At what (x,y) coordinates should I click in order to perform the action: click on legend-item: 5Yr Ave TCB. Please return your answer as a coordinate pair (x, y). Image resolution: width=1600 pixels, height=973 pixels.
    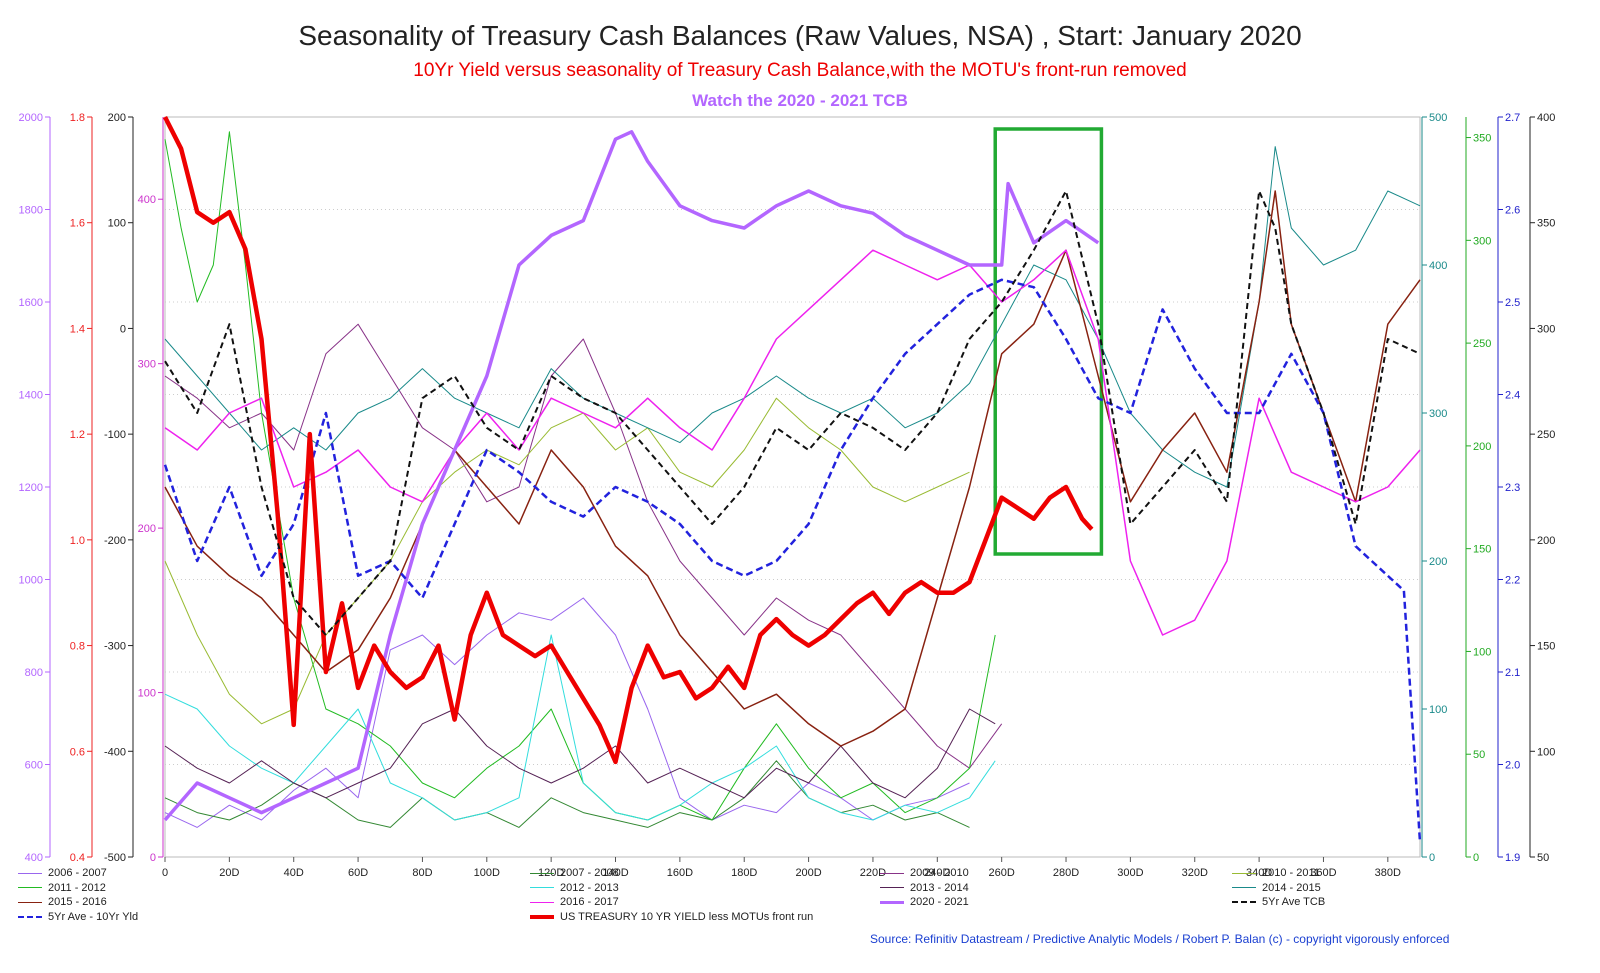
    Looking at the image, I should click on (1278, 902).